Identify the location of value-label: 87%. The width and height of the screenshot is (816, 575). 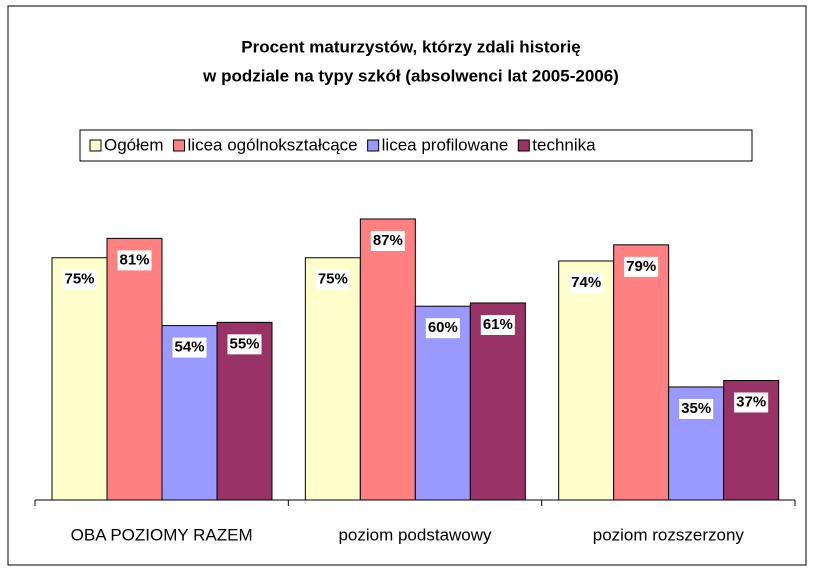
(388, 240).